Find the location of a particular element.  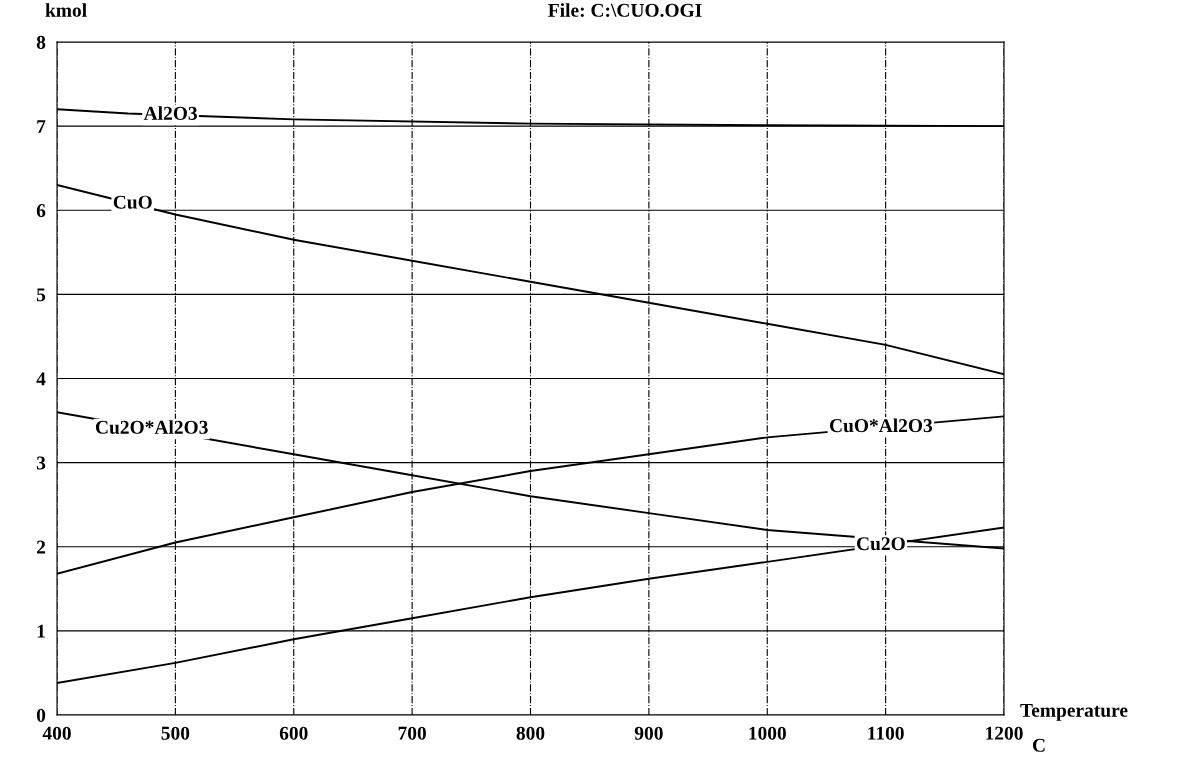

chart-title: File: C:\CUO.OGI is located at coordinates (625, 10).